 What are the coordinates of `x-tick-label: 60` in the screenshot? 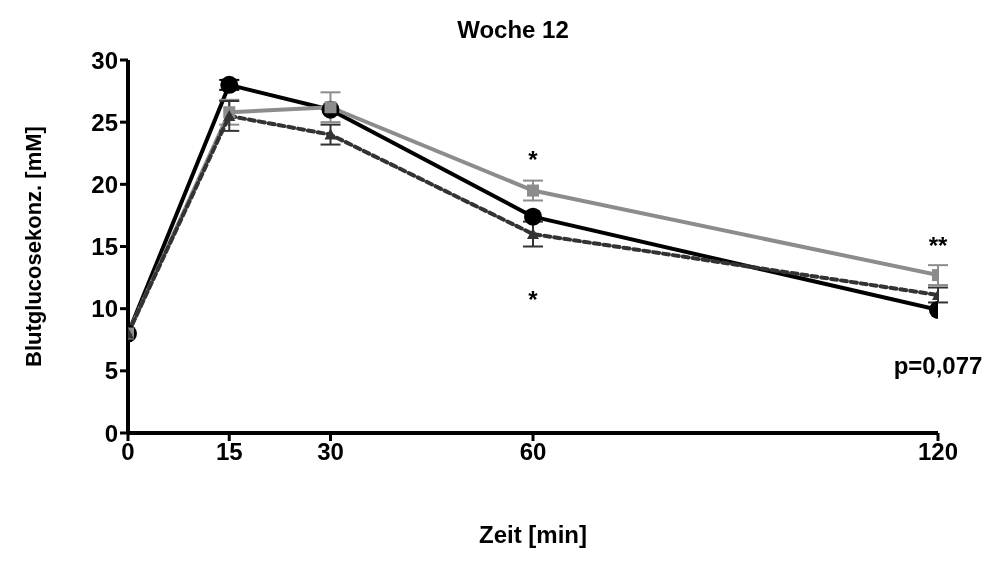 It's located at (533, 452).